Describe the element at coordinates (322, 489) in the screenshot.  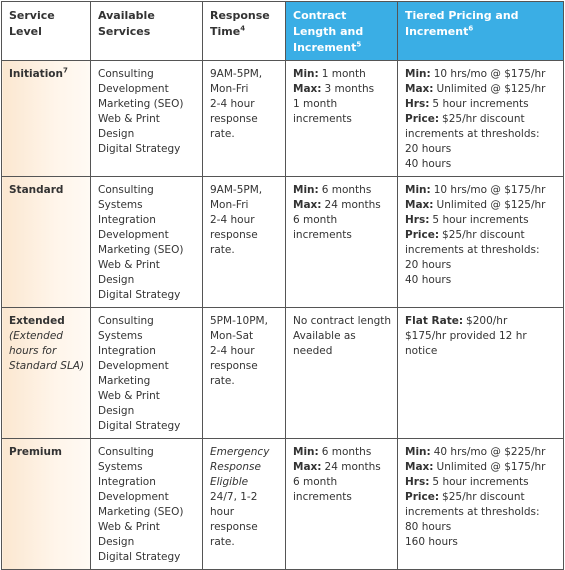
I see `line-text: 6 month increments` at that location.